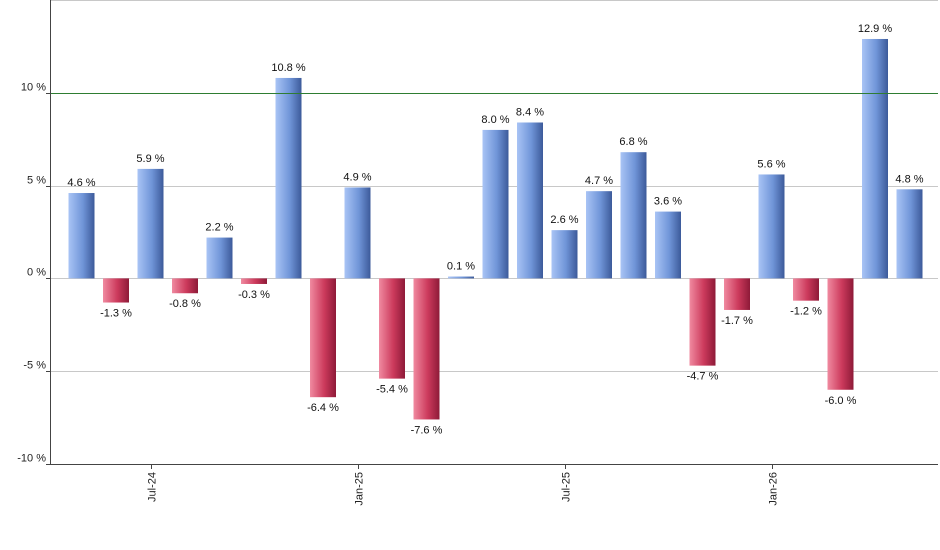  I want to click on data-label: -6.4 %, so click(323, 408).